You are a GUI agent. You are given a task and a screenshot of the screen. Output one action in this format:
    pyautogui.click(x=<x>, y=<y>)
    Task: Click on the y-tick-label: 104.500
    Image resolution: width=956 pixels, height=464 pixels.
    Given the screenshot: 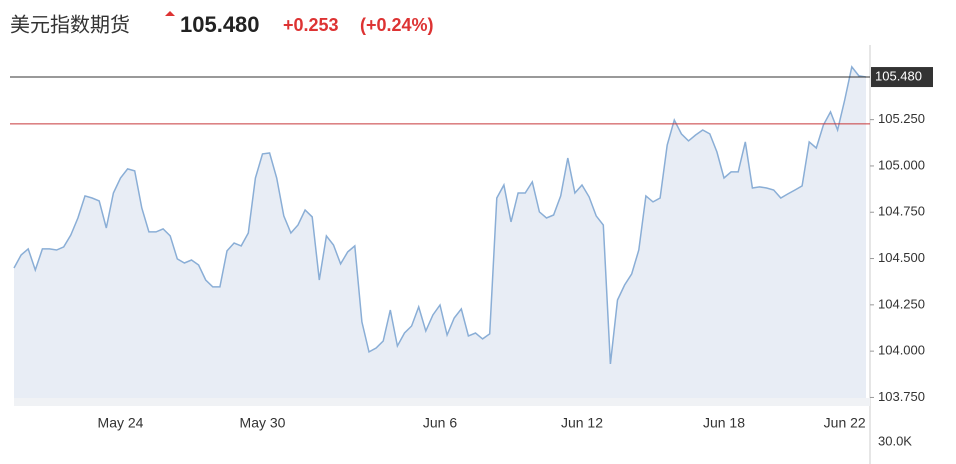 What is the action you would take?
    pyautogui.click(x=901, y=257)
    